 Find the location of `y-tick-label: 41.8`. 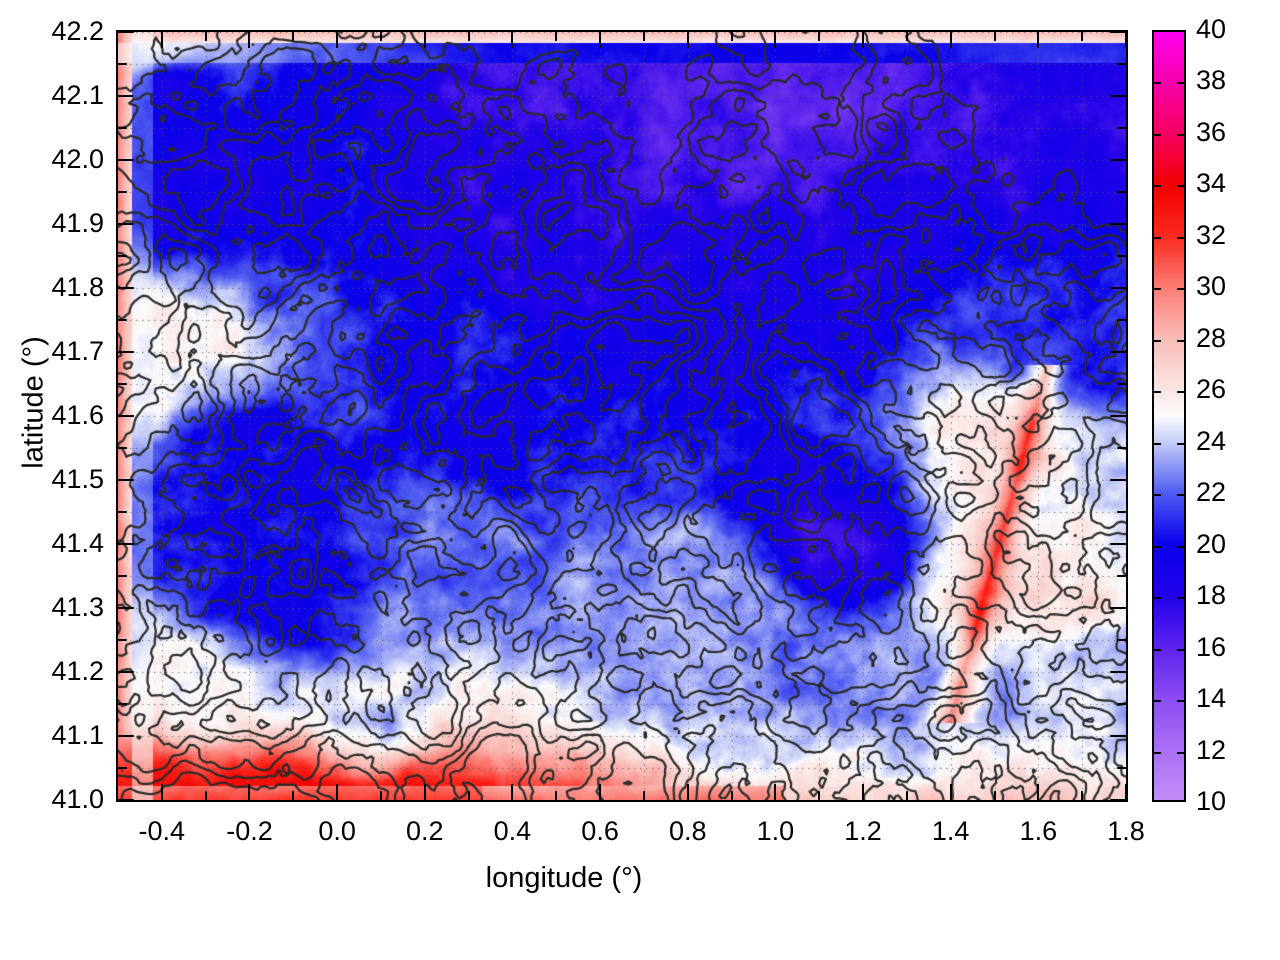

y-tick-label: 41.8 is located at coordinates (77, 287).